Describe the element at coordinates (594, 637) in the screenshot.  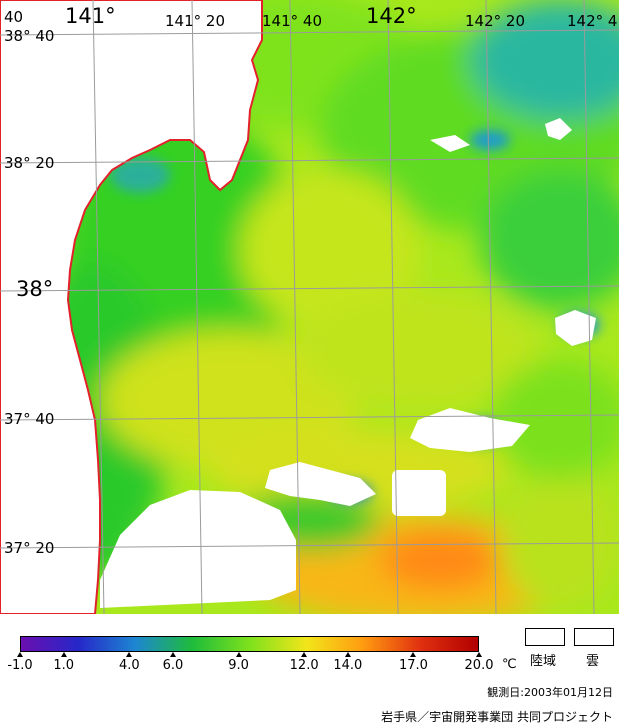
I see `cloud-legend-swatch` at that location.